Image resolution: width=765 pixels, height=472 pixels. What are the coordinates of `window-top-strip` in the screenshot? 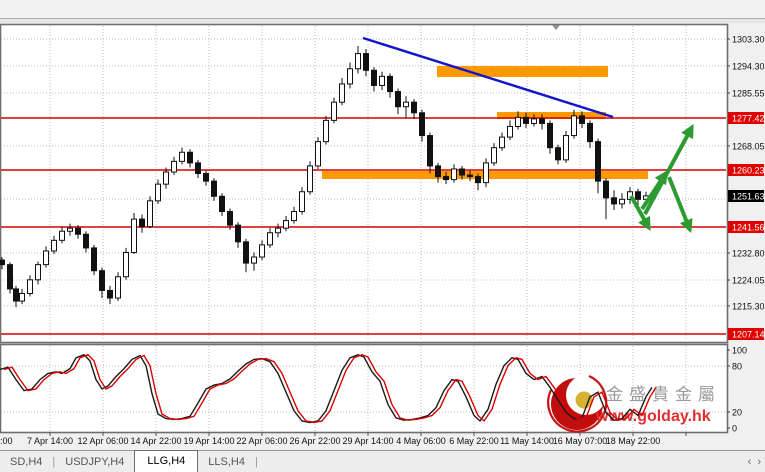 It's located at (382, 11).